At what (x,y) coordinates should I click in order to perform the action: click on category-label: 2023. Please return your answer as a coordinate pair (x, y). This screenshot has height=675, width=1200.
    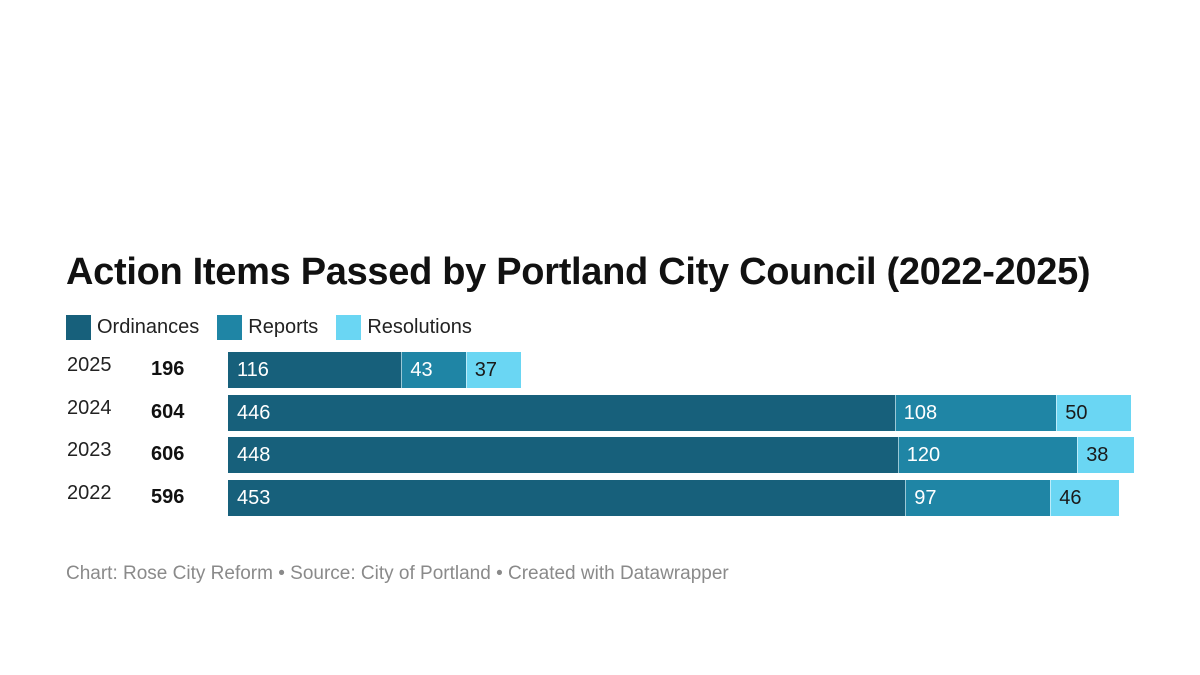
    Looking at the image, I should click on (89, 450).